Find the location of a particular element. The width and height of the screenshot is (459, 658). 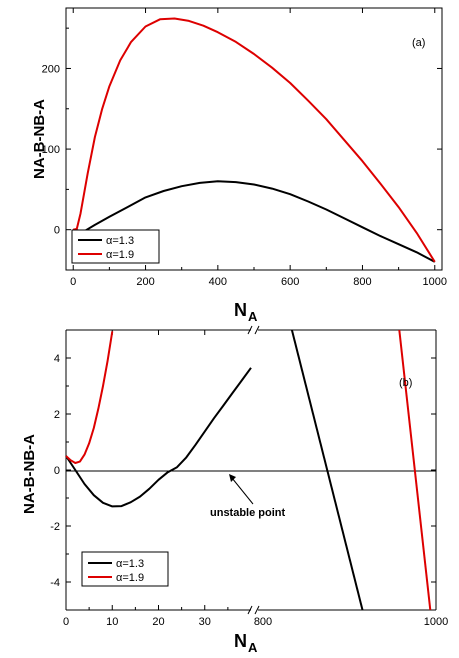

series-line-b-right-alpha-1.9 is located at coordinates (415, 470).